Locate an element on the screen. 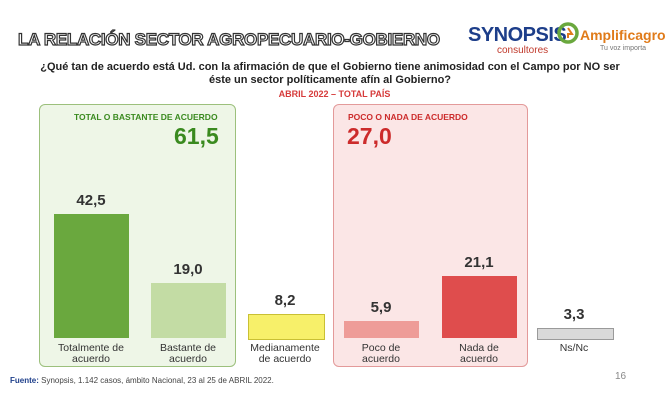 The width and height of the screenshot is (669, 409). category-label-line: Medianamente is located at coordinates (285, 348).